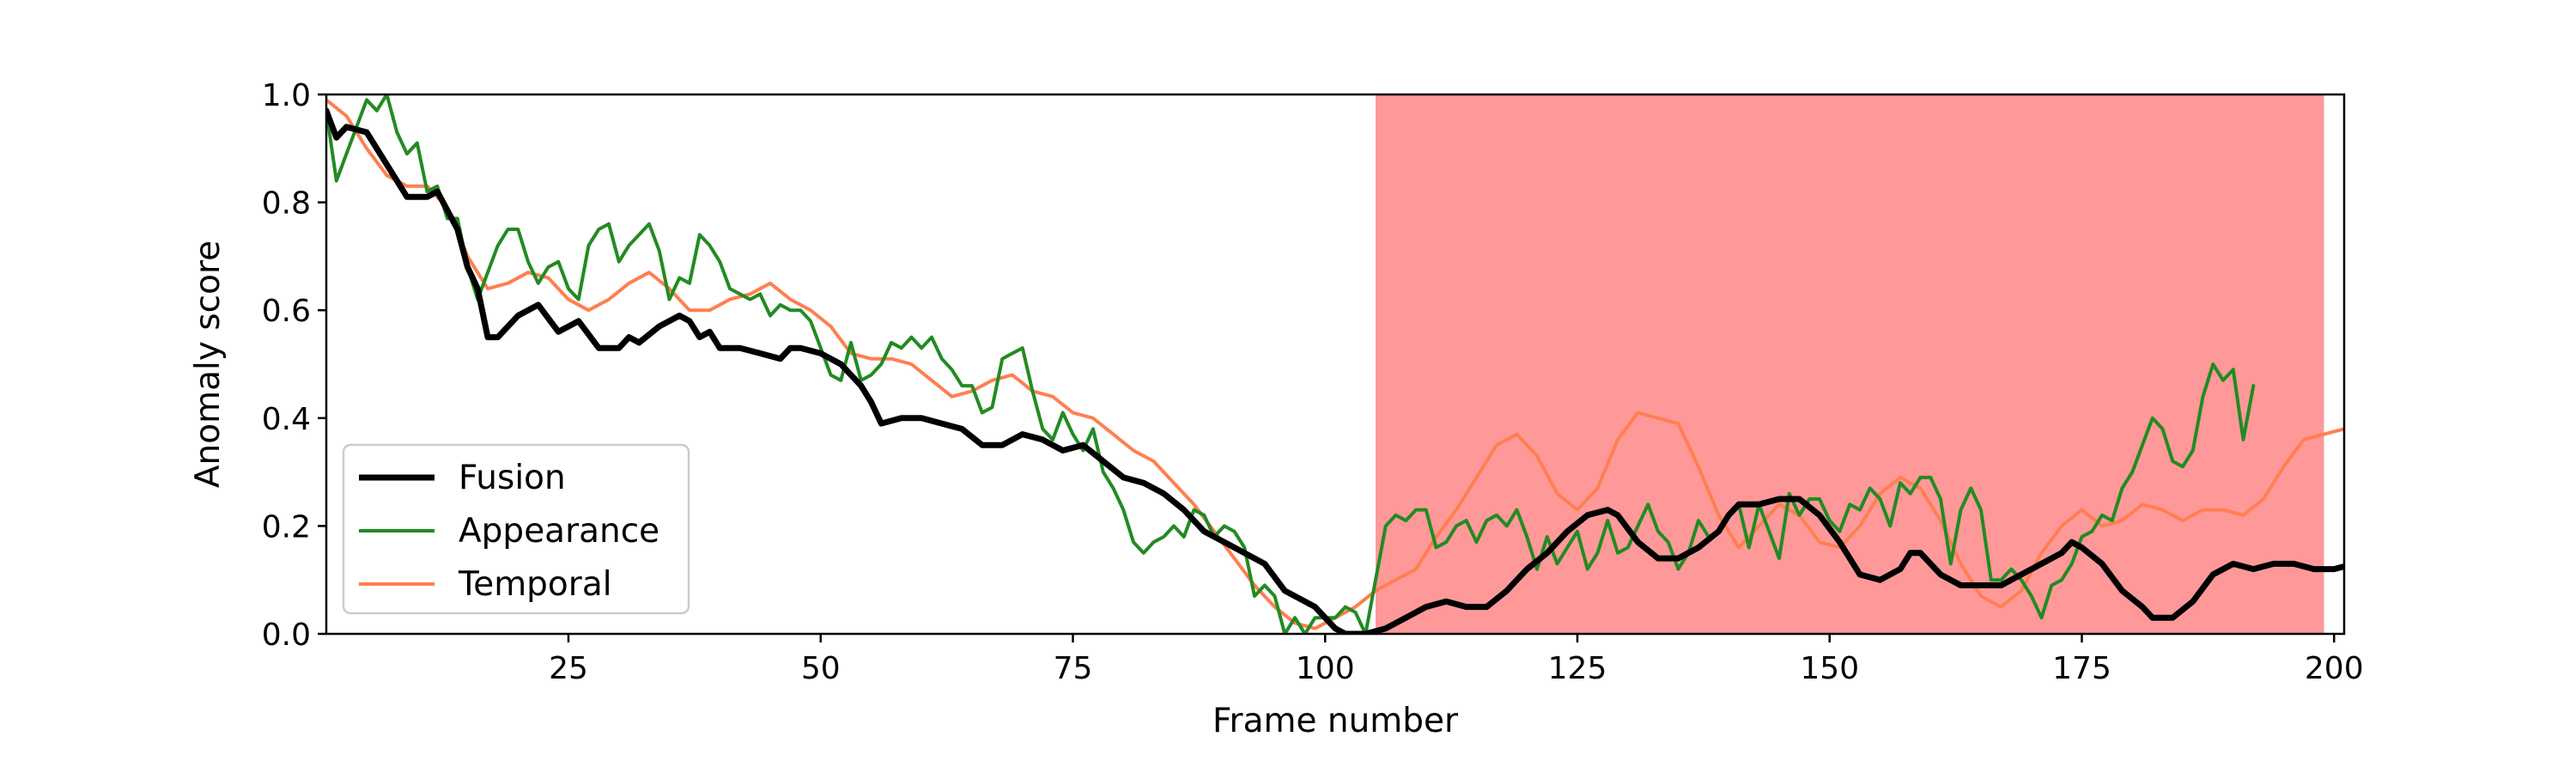 The width and height of the screenshot is (2576, 773). Describe the element at coordinates (1335, 721) in the screenshot. I see `x-axis-label: Frame number` at that location.